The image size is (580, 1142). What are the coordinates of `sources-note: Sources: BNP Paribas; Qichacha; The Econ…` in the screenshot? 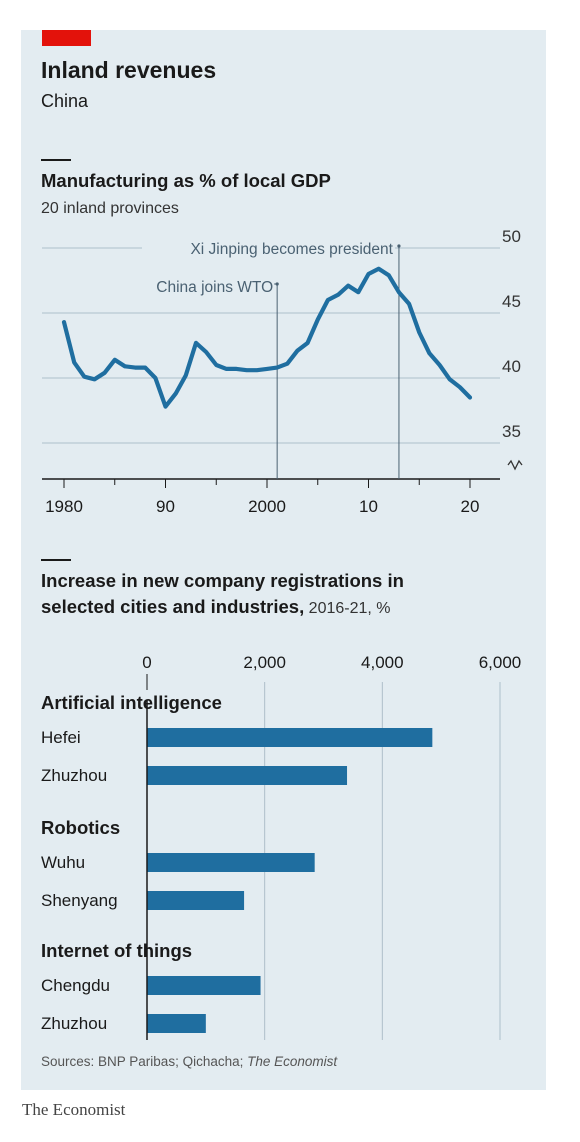 It's located at (189, 1061).